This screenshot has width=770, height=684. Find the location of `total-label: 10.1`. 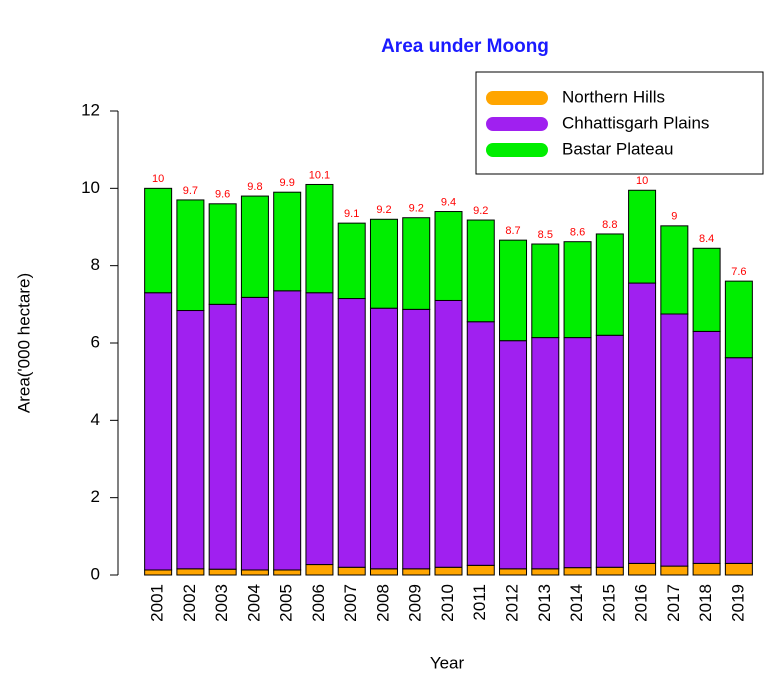

total-label: 10.1 is located at coordinates (319, 175).